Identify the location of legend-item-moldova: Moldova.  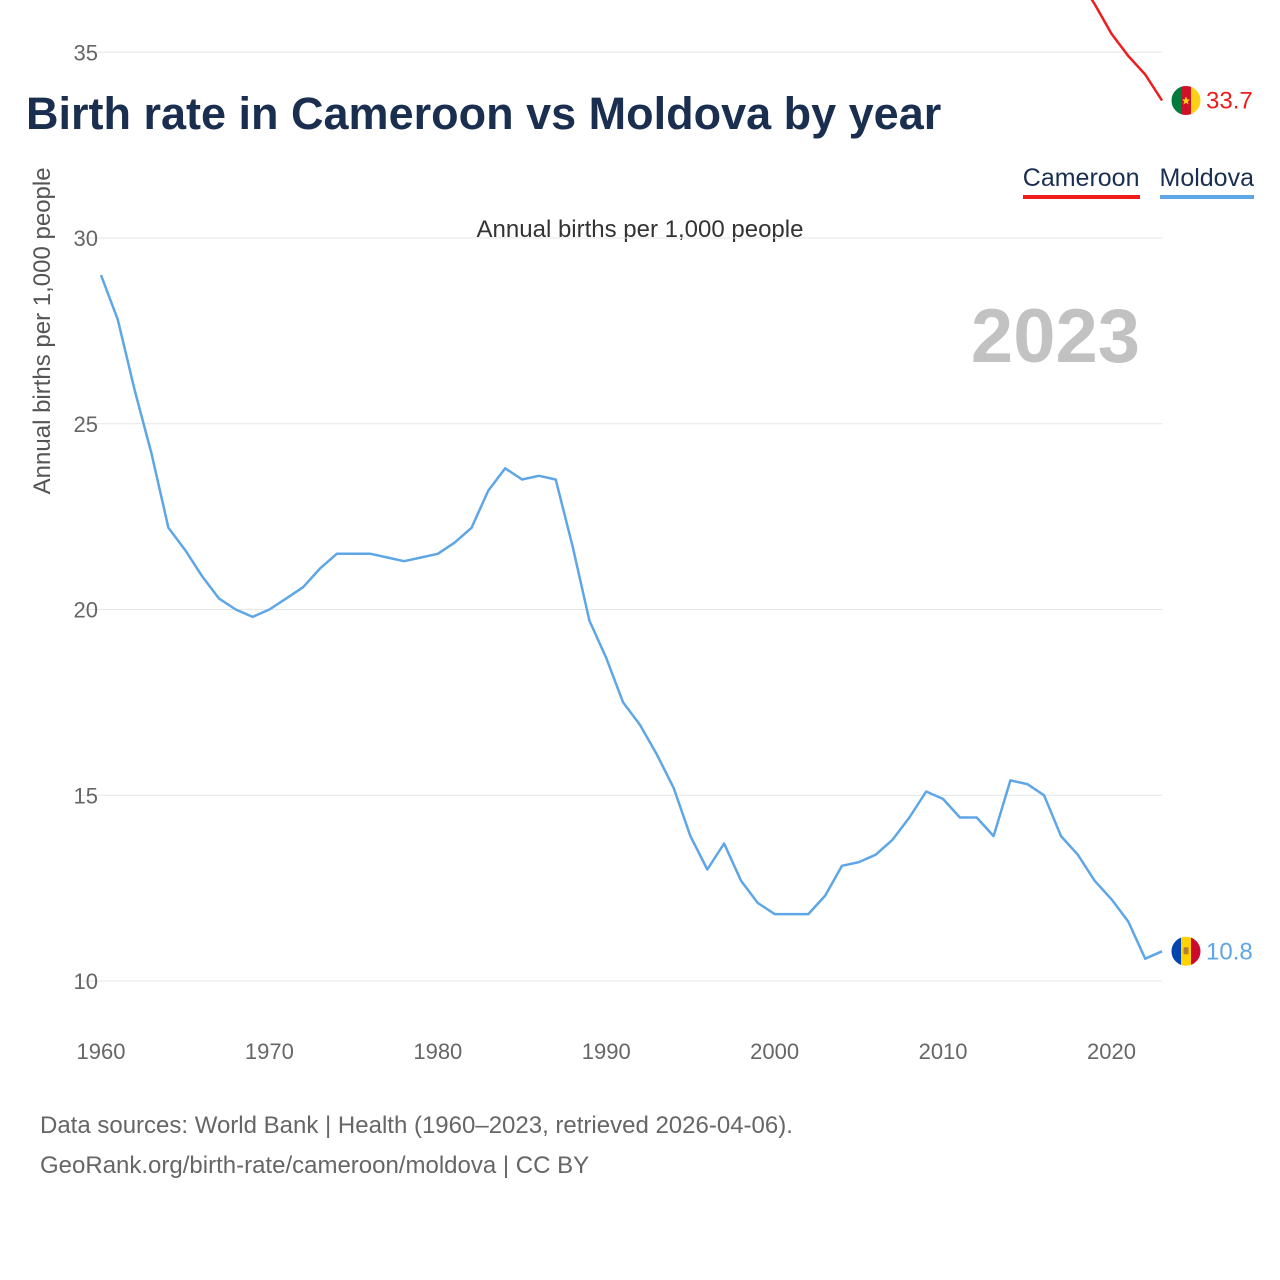
(1206, 181).